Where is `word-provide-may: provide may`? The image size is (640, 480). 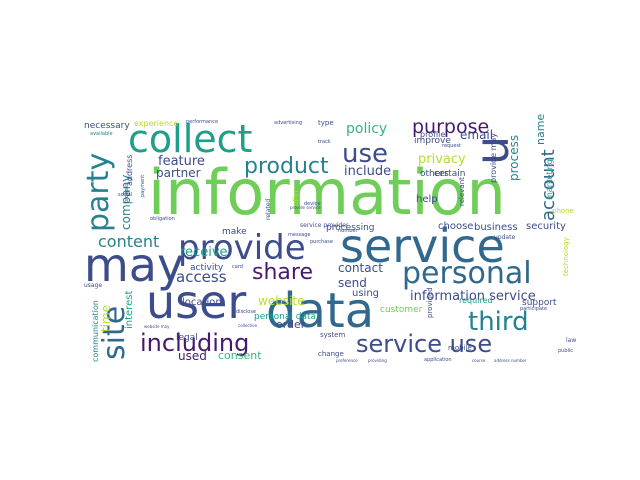 word-provide-may: provide may is located at coordinates (493, 158).